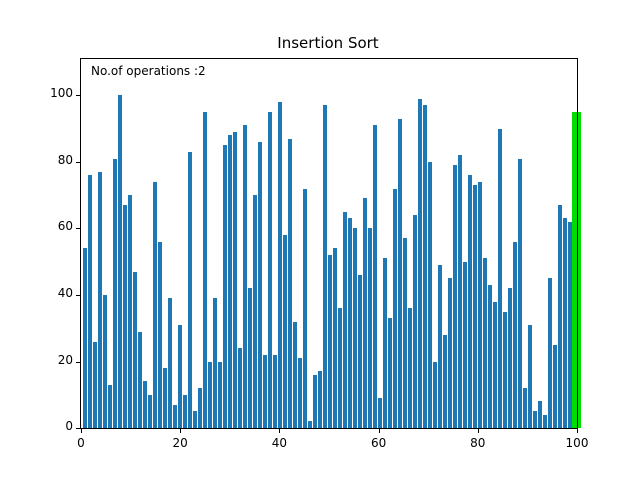 This screenshot has height=480, width=640. Describe the element at coordinates (577, 243) in the screenshot. I see `right-spine` at that location.